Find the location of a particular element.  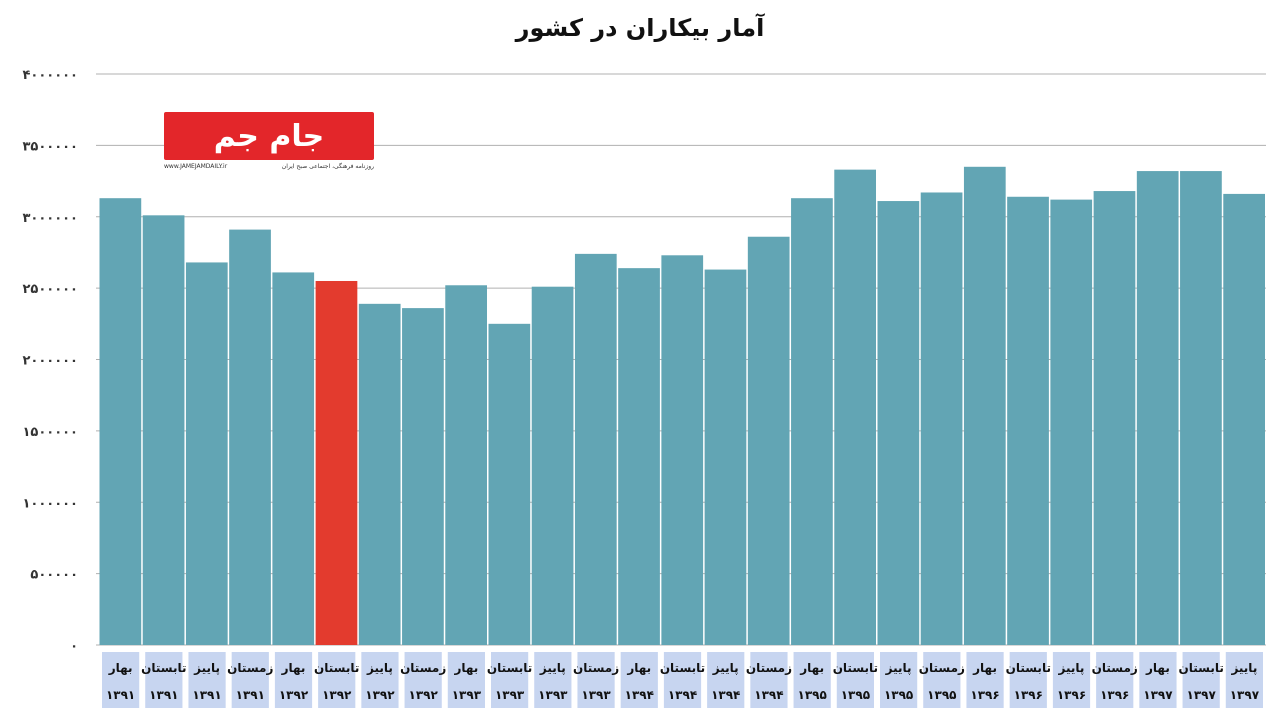

y-tick-label: ۲۵۰۰۰۰۰ is located at coordinates (50, 289).